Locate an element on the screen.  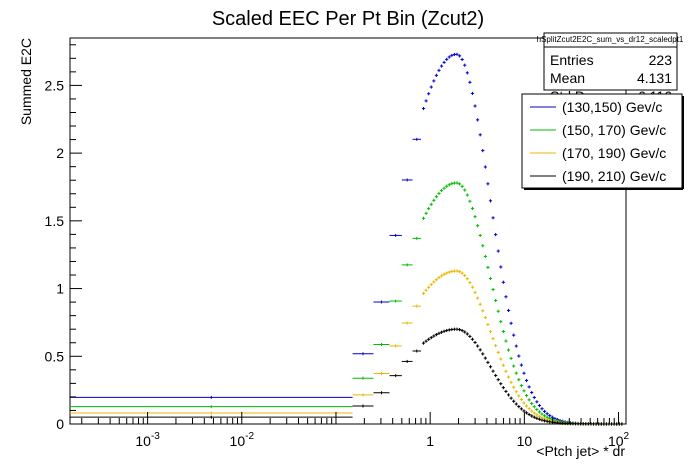
x-tick-label-2: 1 is located at coordinates (430, 441).